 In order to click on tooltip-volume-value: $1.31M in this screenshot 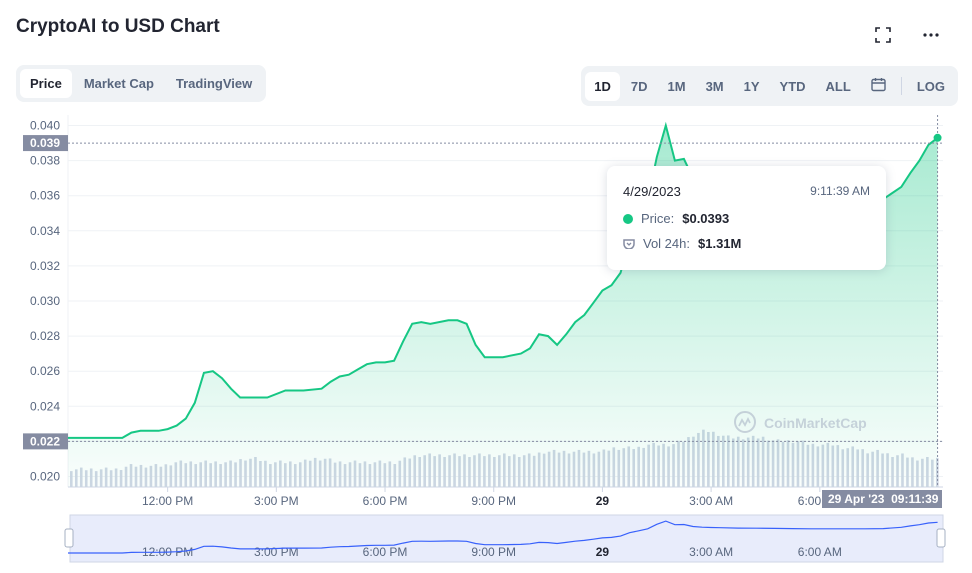, I will do `click(720, 243)`.